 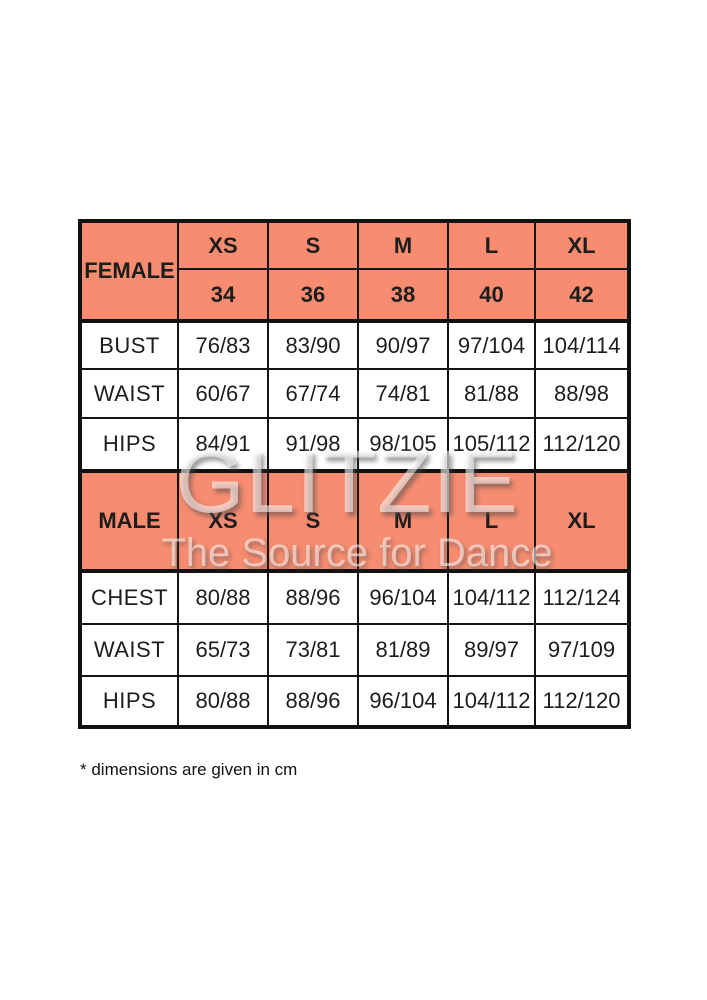 What do you see at coordinates (403, 393) in the screenshot?
I see `value-cell: 74/81` at bounding box center [403, 393].